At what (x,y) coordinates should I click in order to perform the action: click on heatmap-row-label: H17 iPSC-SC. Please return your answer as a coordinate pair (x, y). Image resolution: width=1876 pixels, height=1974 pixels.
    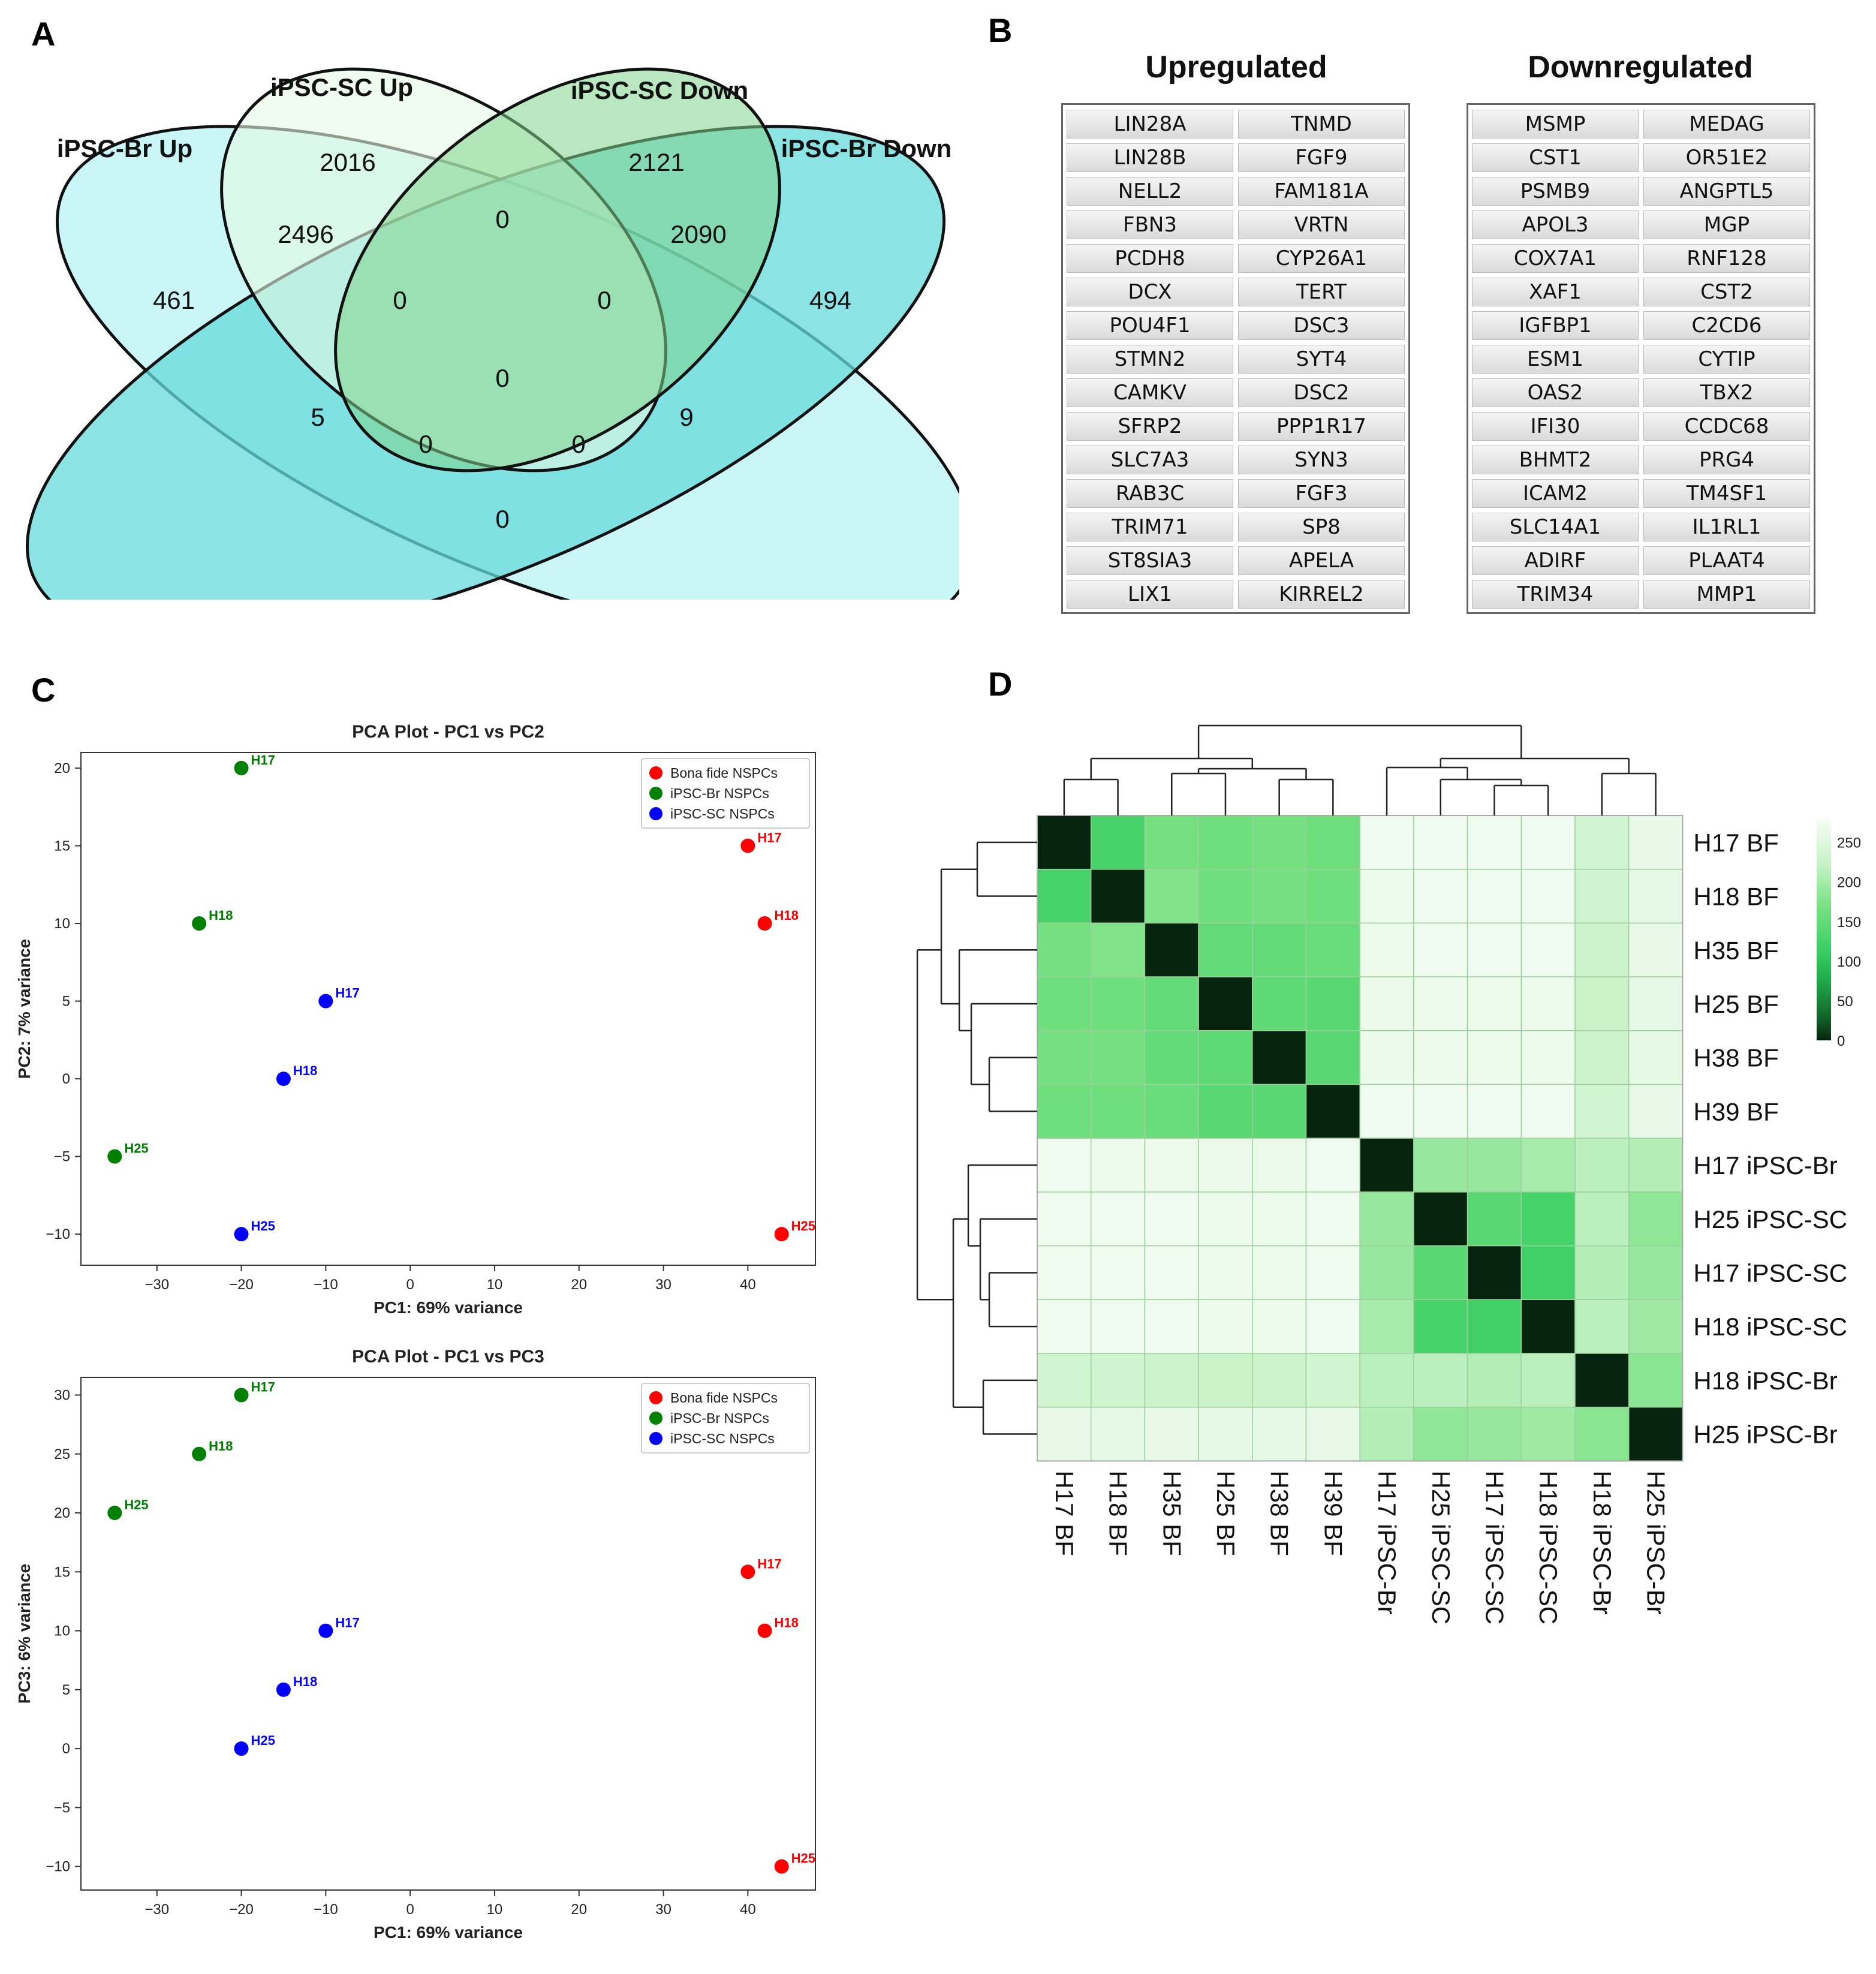
    Looking at the image, I should click on (1770, 1273).